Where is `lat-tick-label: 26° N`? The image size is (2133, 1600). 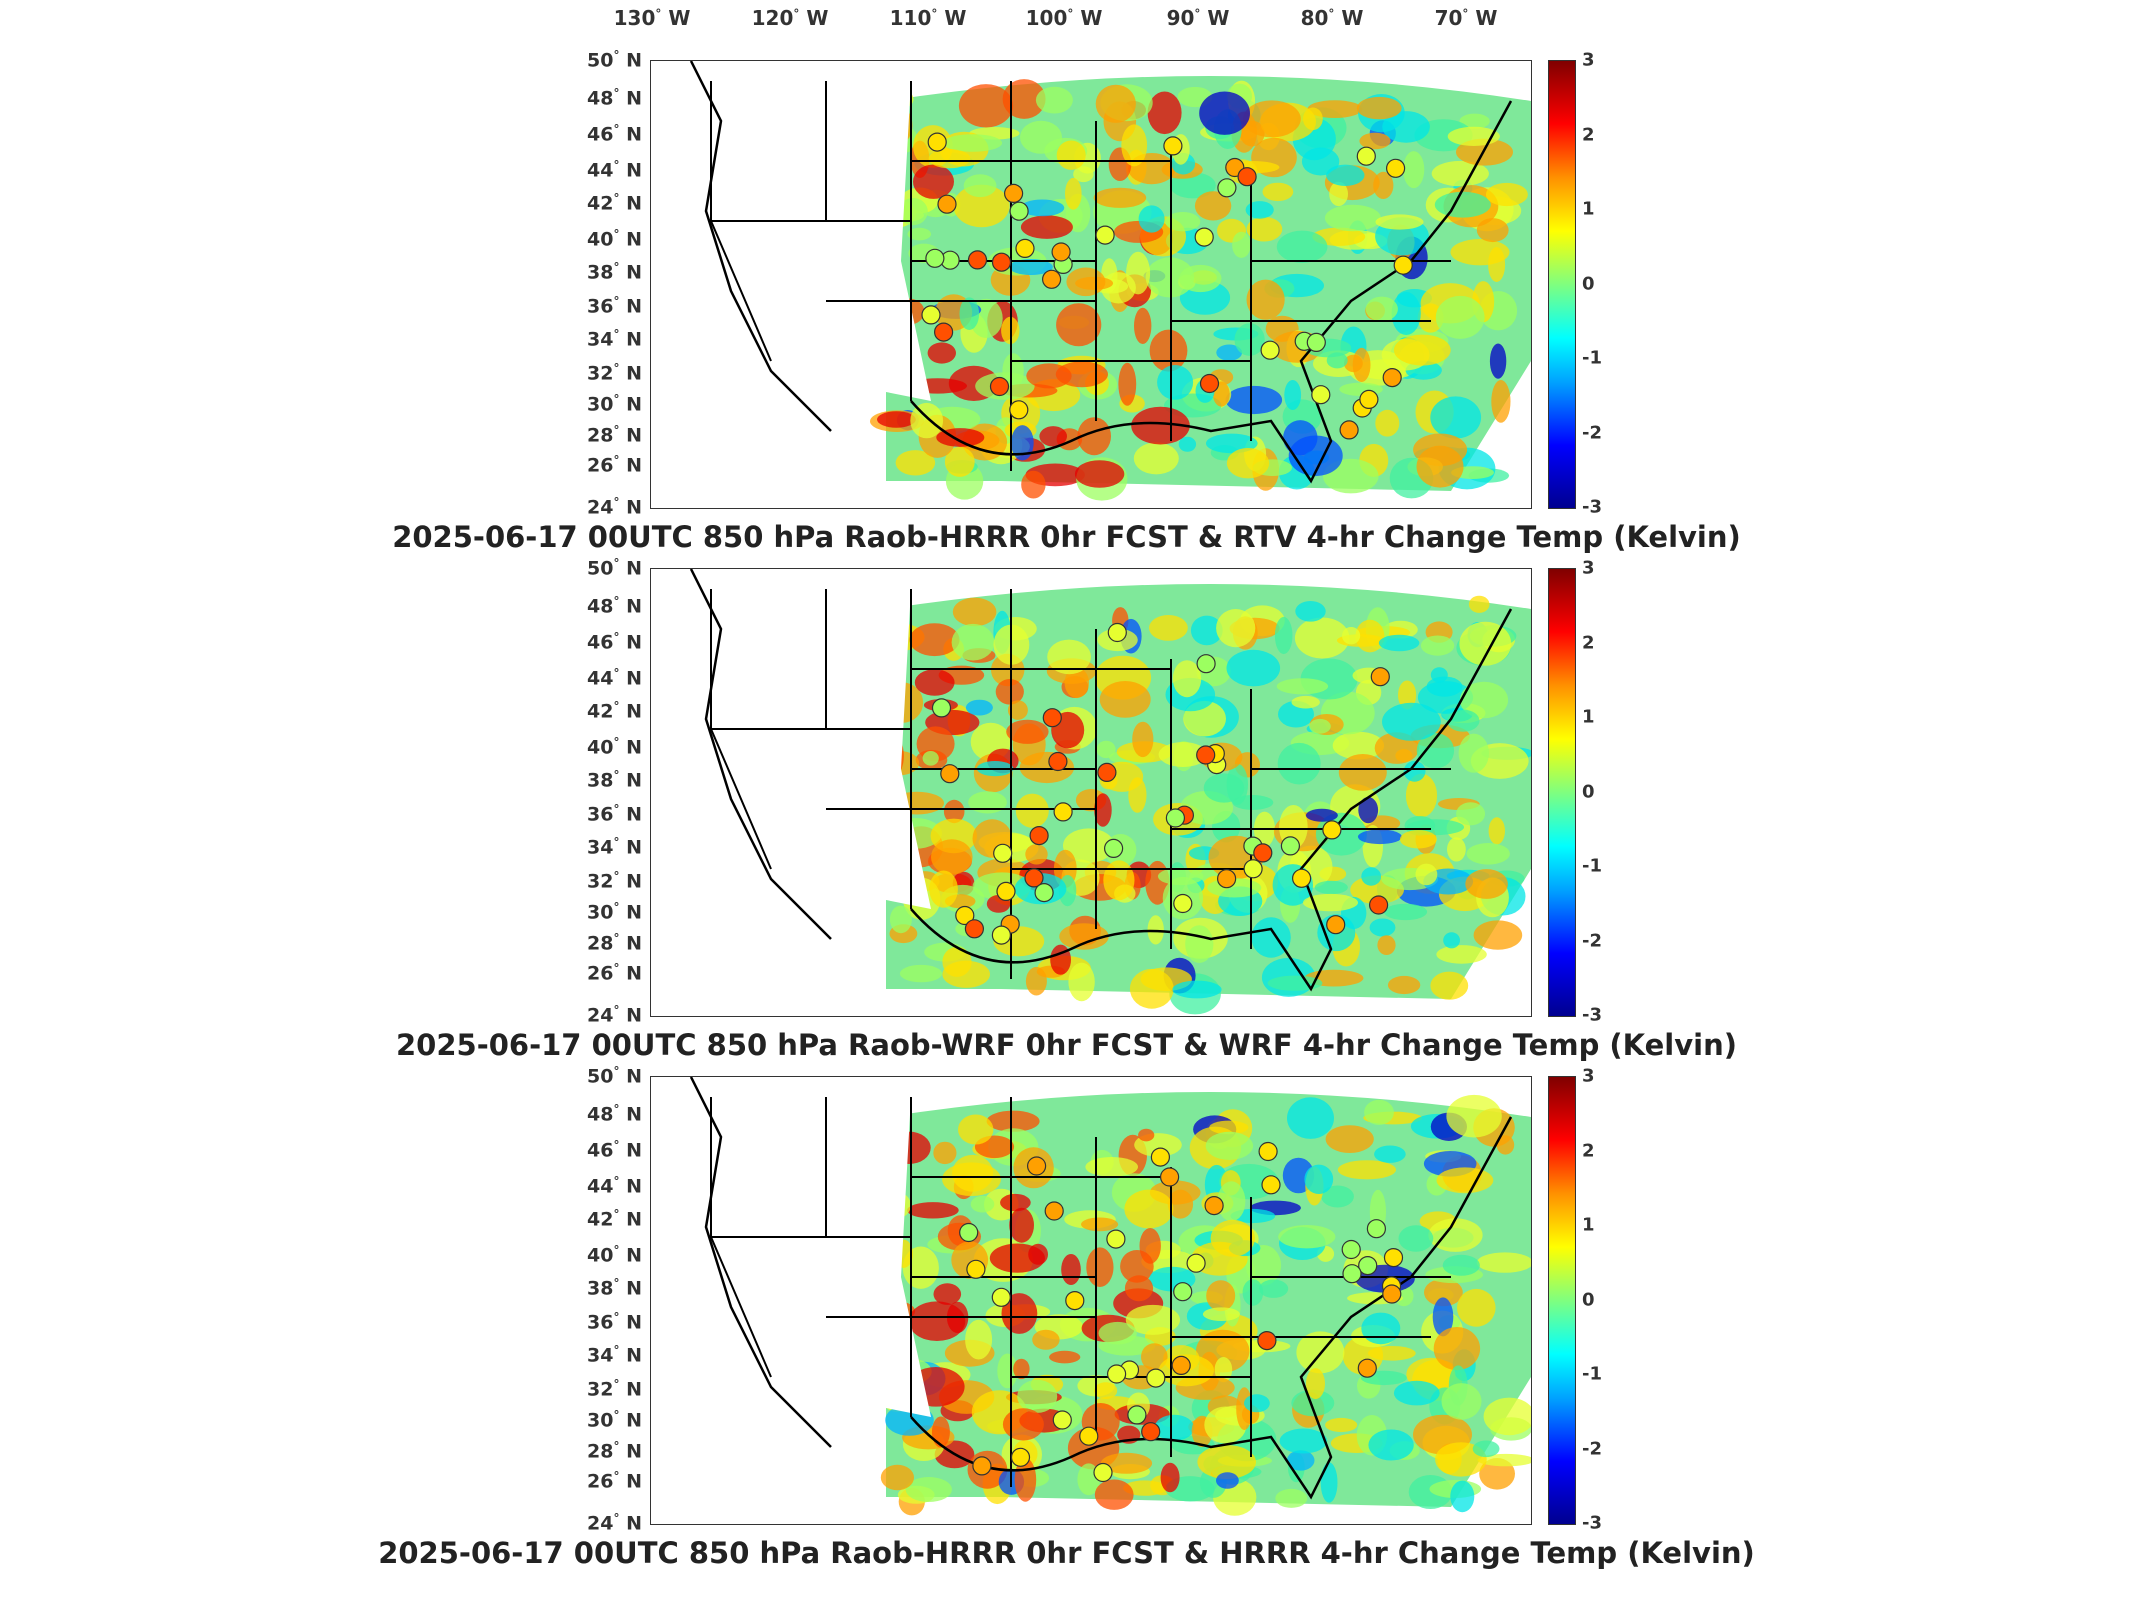
lat-tick-label: 26° N is located at coordinates (614, 973).